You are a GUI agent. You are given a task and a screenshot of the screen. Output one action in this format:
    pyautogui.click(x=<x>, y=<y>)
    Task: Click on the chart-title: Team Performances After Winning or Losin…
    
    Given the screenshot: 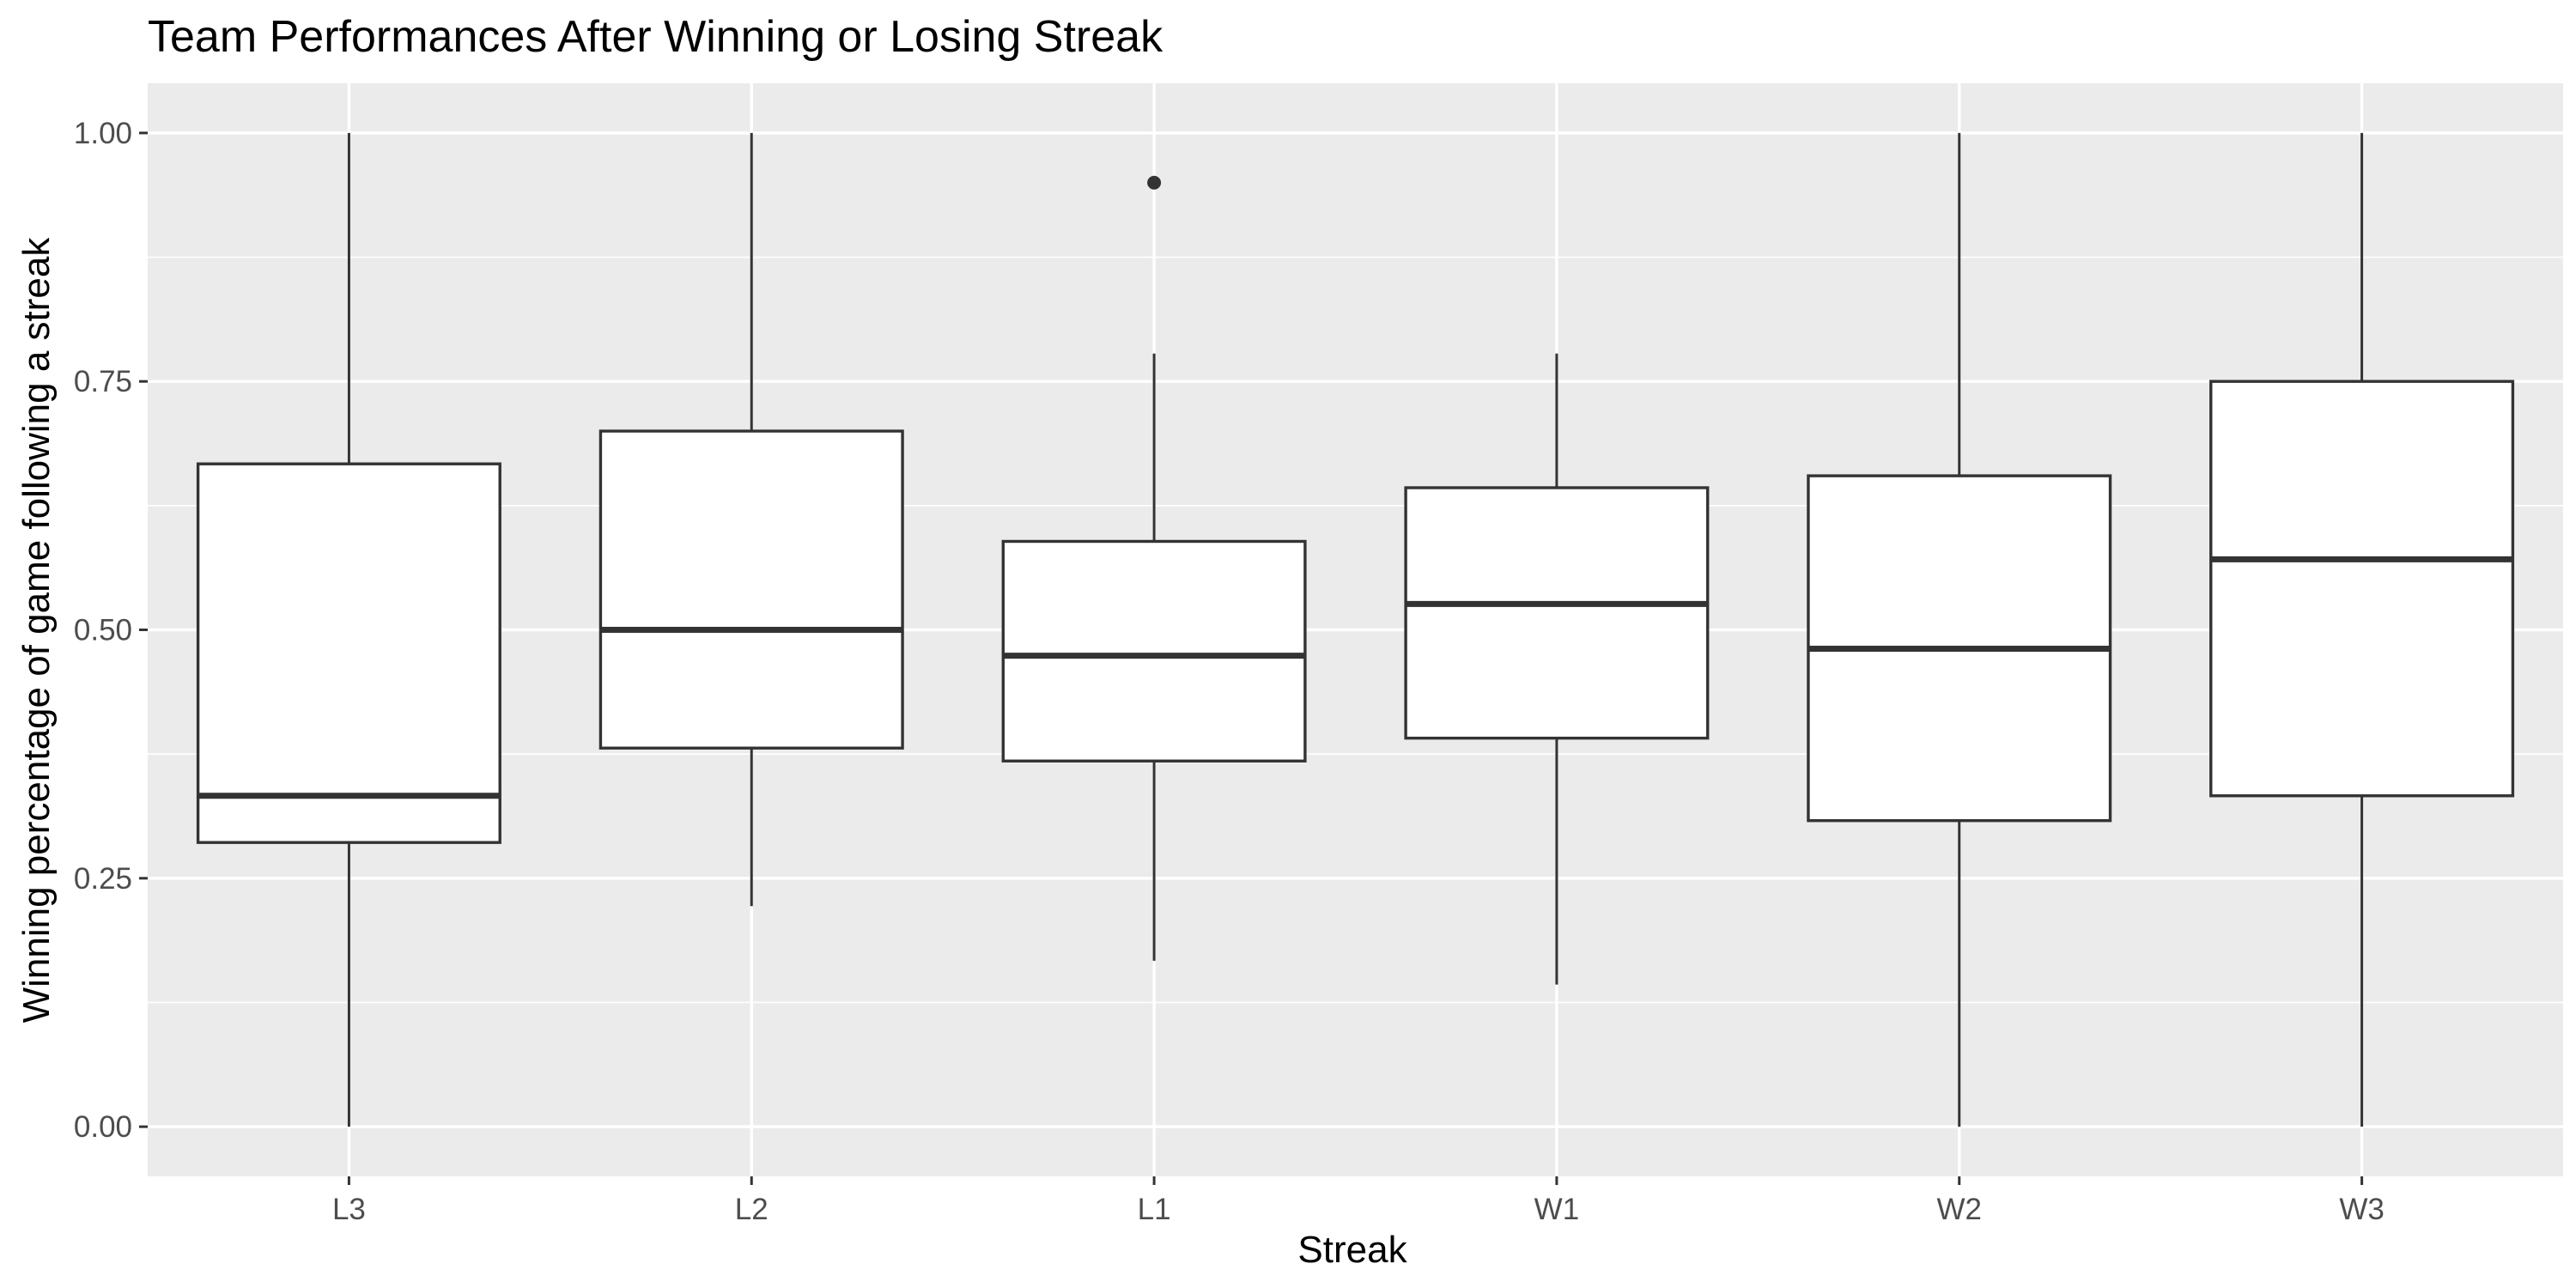 What is the action you would take?
    pyautogui.click(x=655, y=37)
    